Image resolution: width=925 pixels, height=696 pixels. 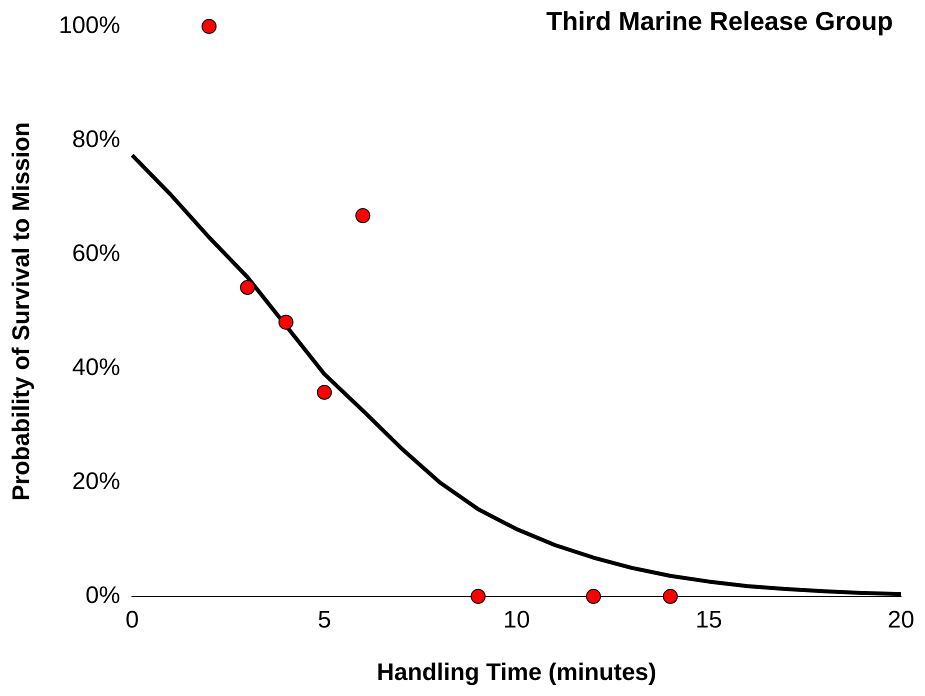 What do you see at coordinates (516, 620) in the screenshot?
I see `x-tick-label: 10` at bounding box center [516, 620].